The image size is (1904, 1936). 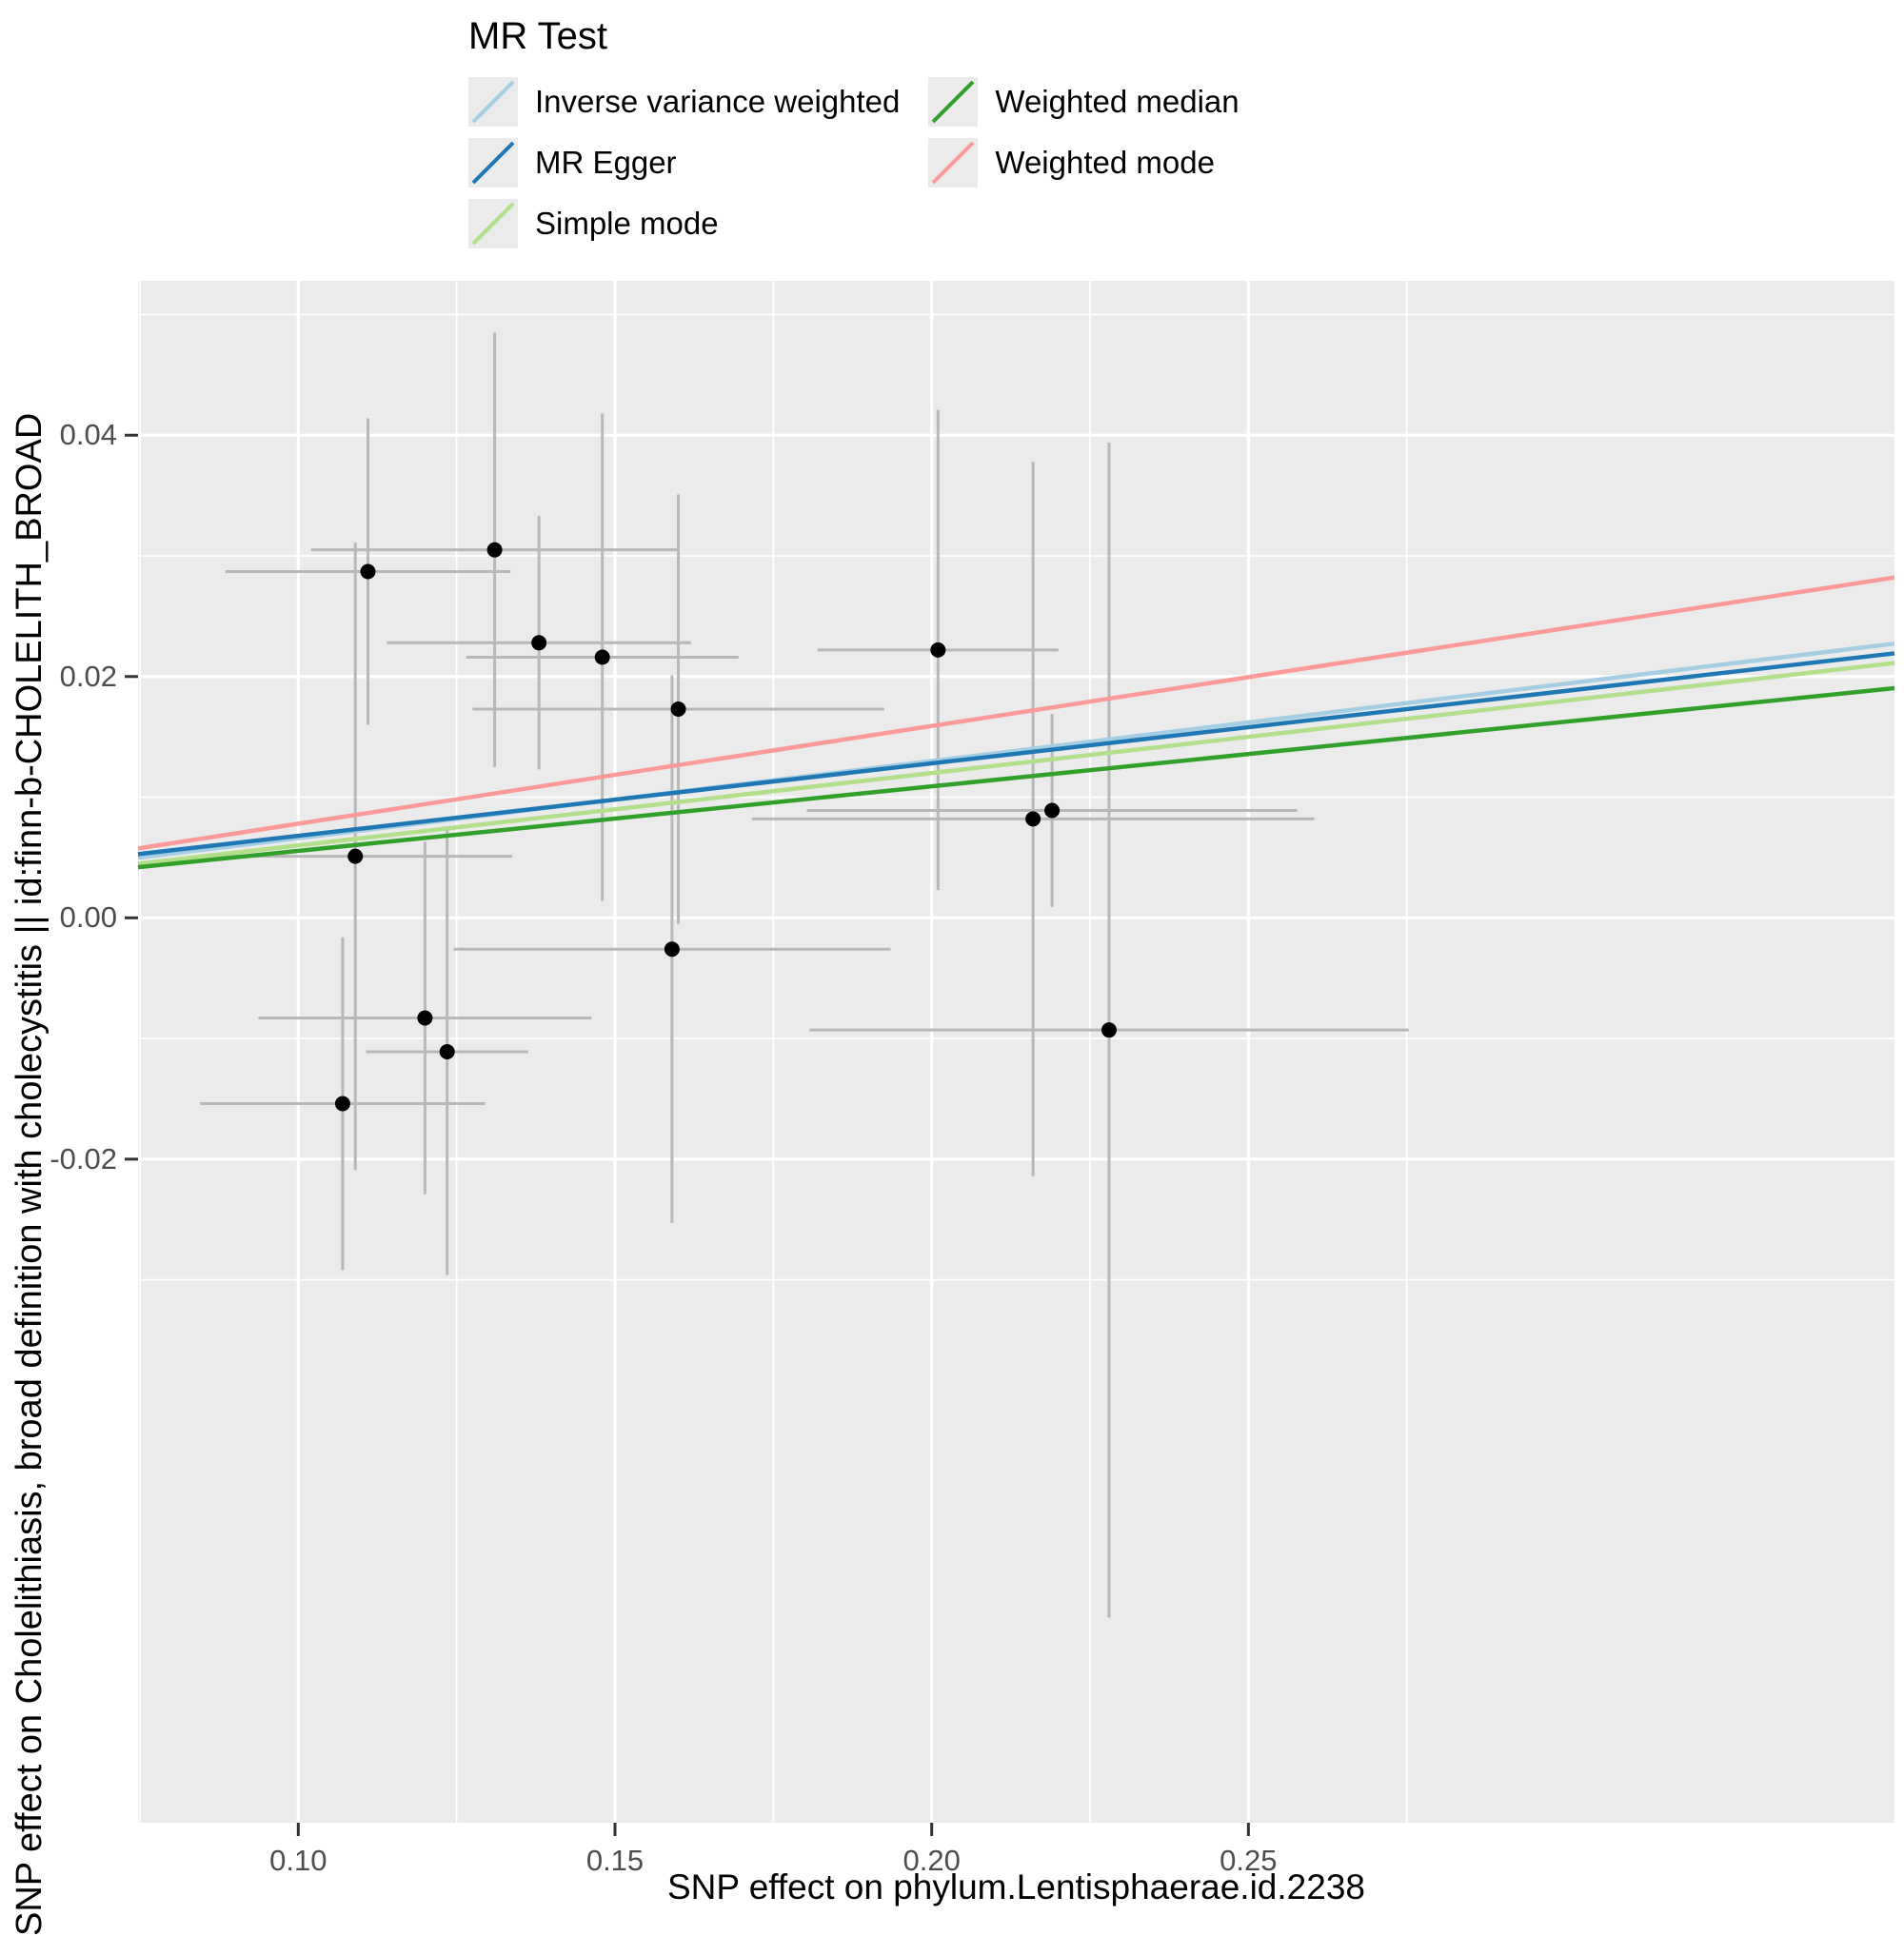 I want to click on legend-item-label: Weighted median, so click(x=1117, y=102).